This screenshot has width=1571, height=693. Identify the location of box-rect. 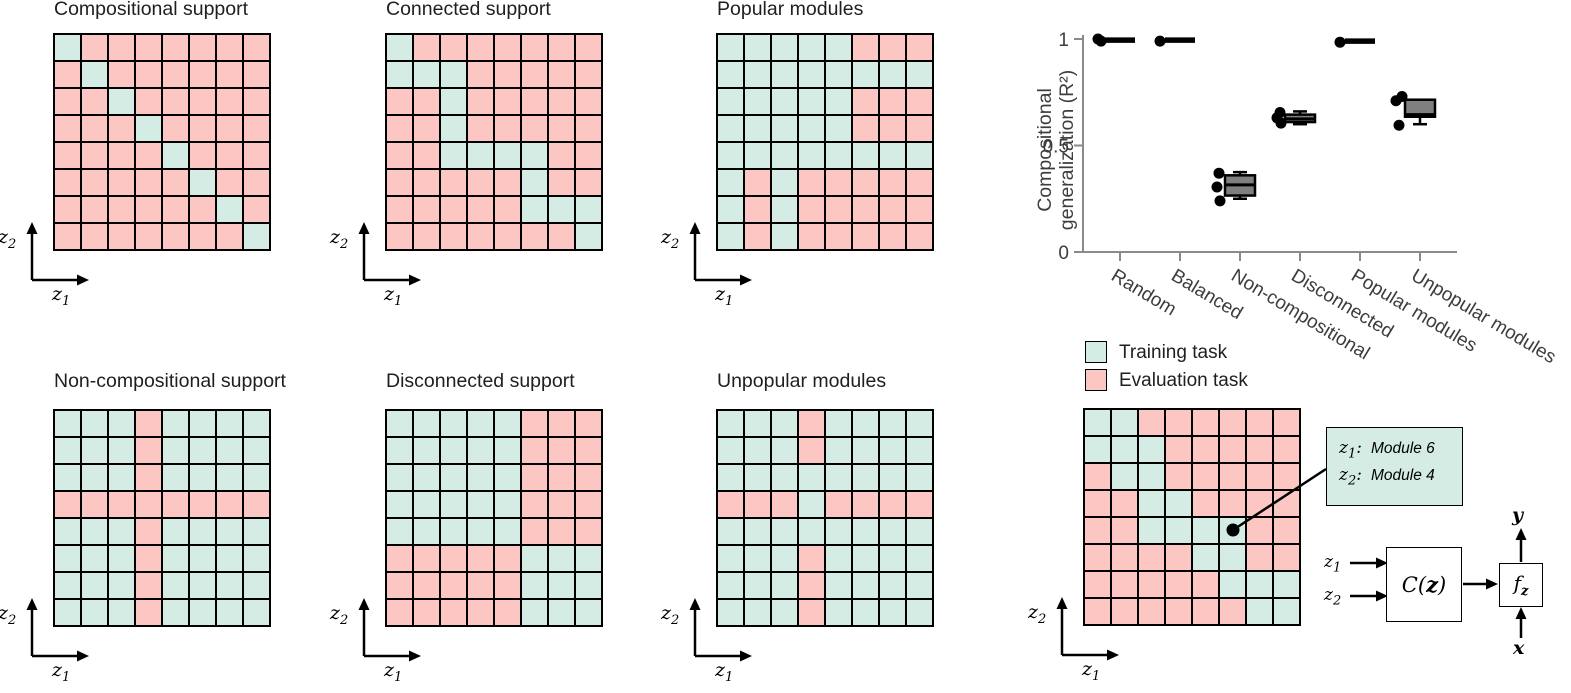
(1420, 108).